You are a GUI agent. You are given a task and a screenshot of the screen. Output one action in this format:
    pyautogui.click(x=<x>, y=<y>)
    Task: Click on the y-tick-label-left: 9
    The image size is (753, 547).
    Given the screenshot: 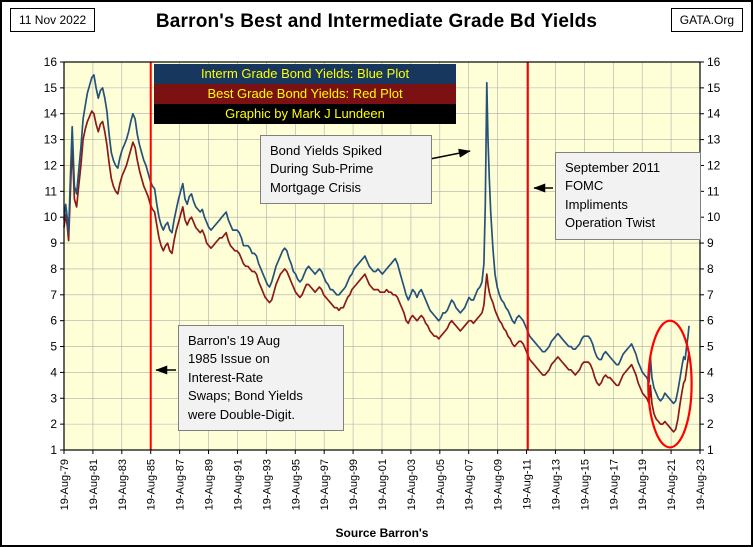 What is the action you would take?
    pyautogui.click(x=53, y=243)
    